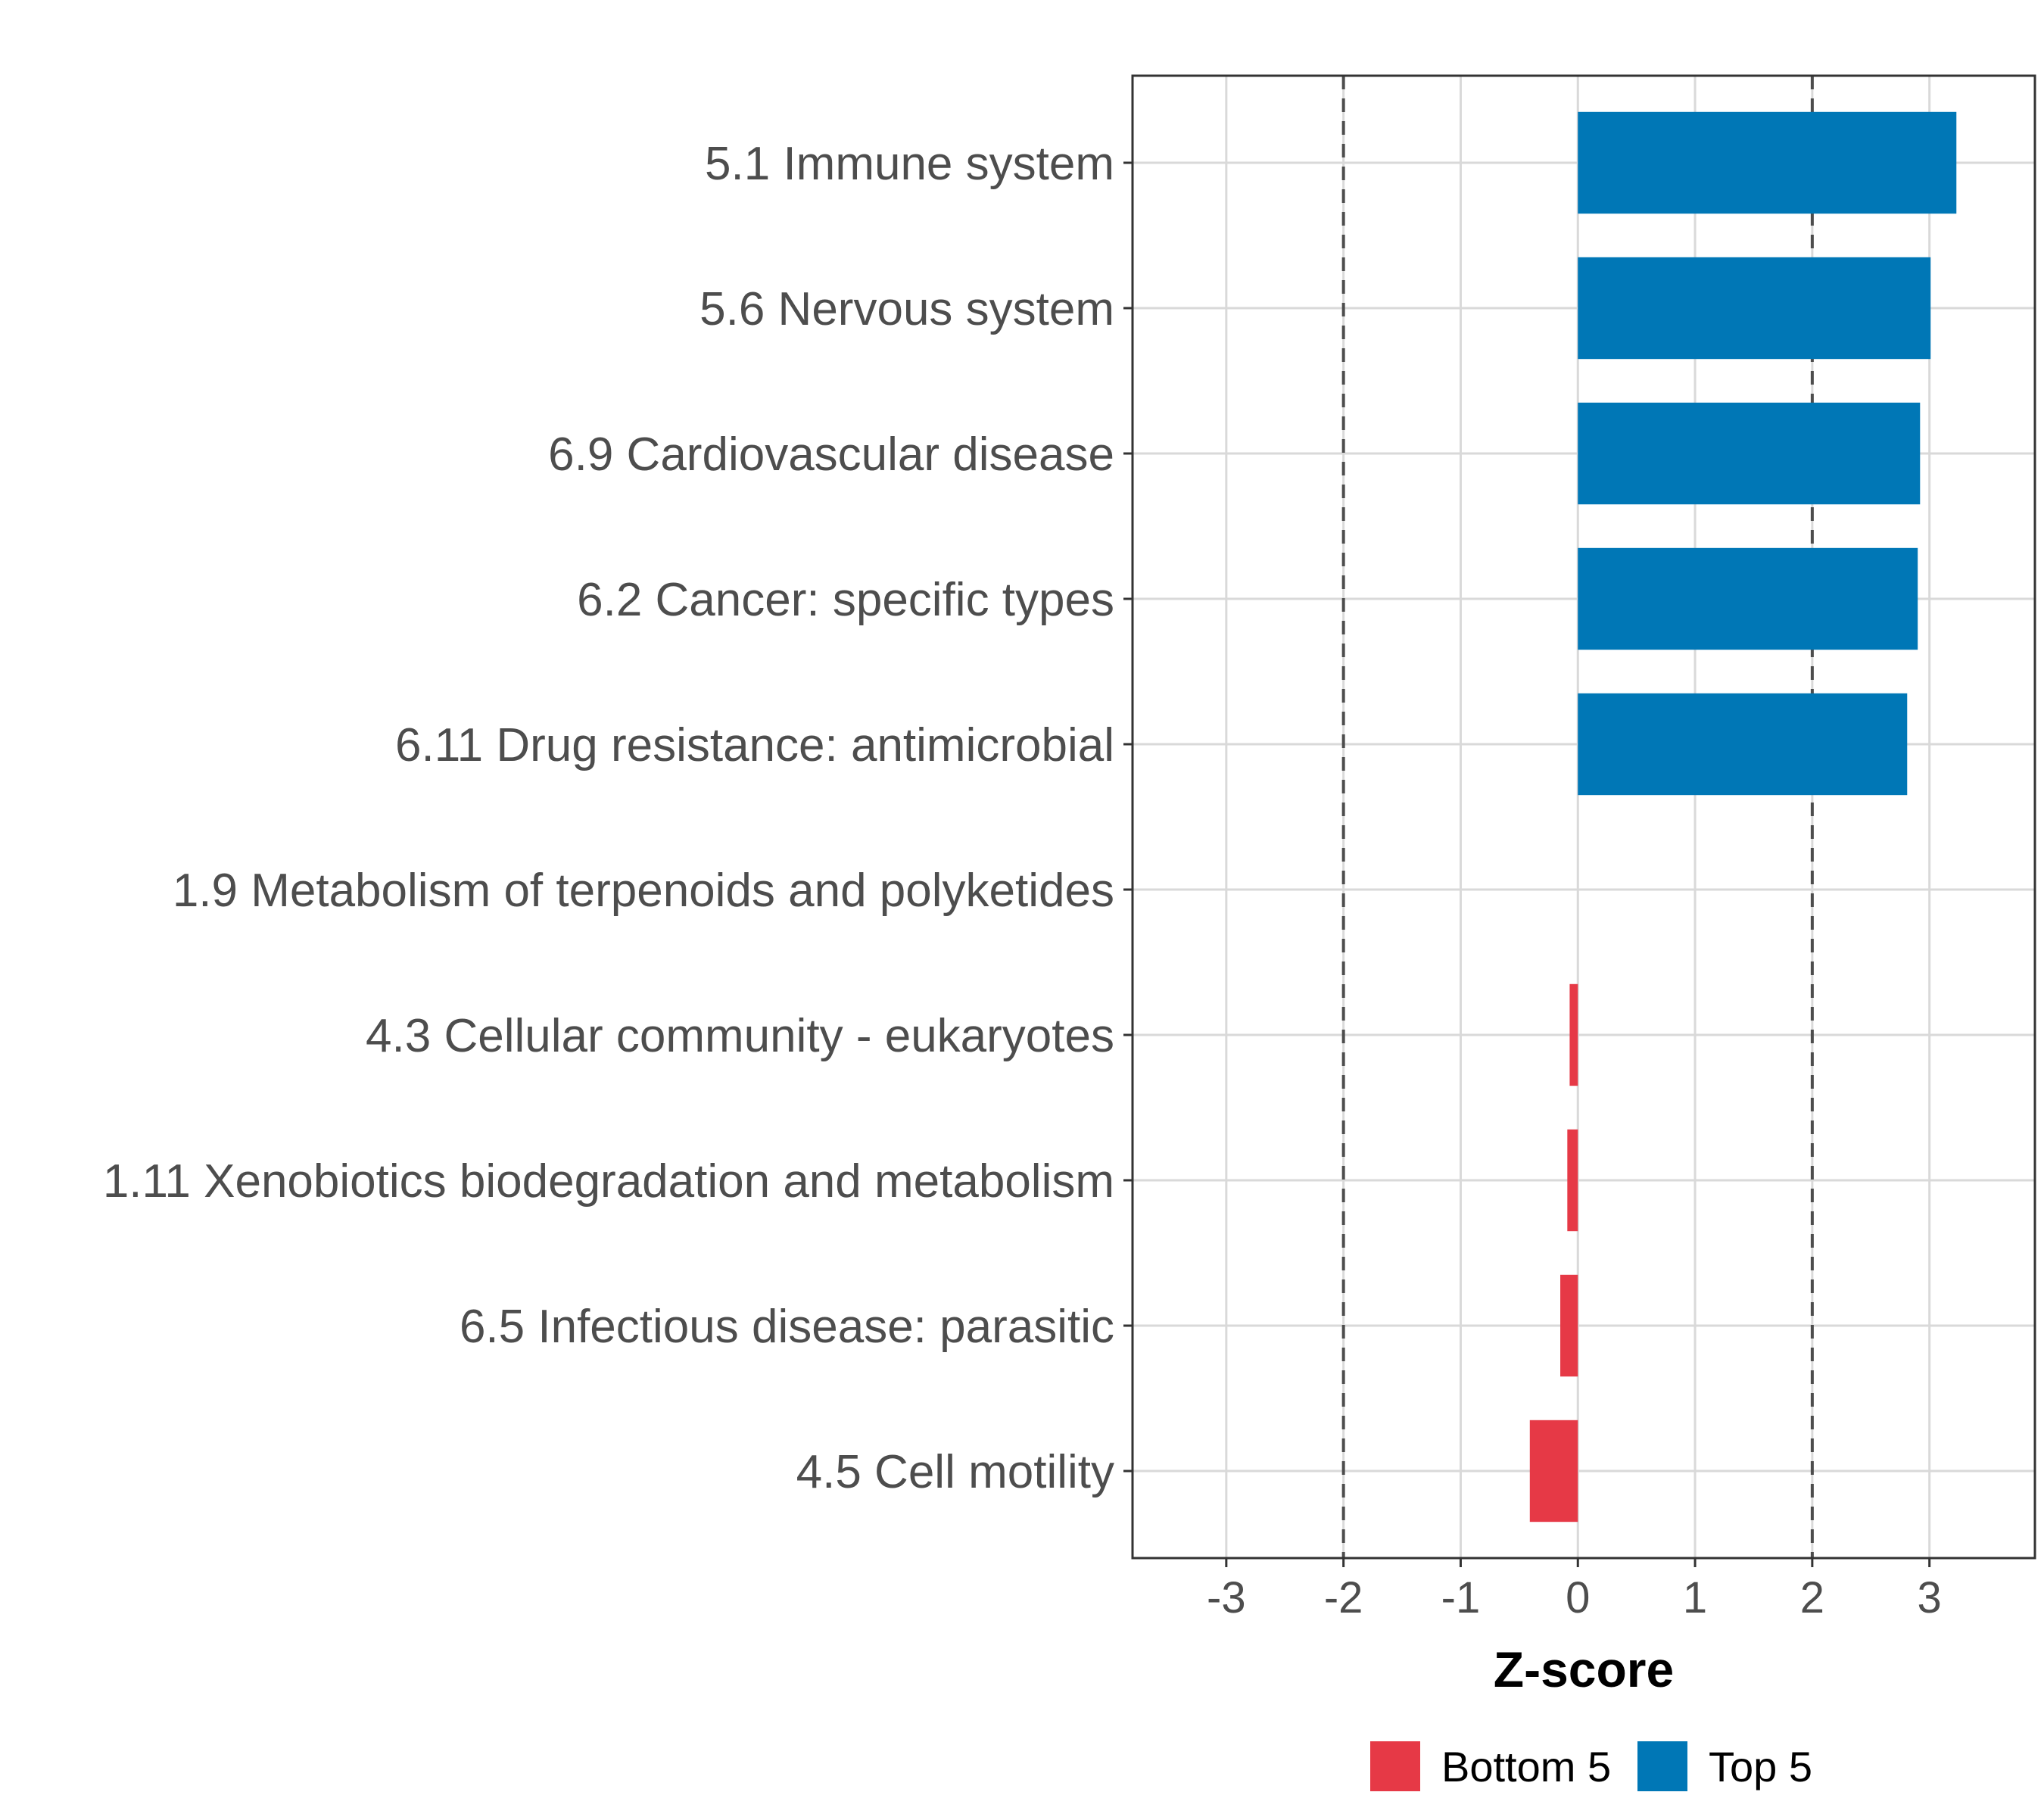 Image resolution: width=2044 pixels, height=1817 pixels. Describe the element at coordinates (1695, 1597) in the screenshot. I see `x-tick-label: 1` at that location.